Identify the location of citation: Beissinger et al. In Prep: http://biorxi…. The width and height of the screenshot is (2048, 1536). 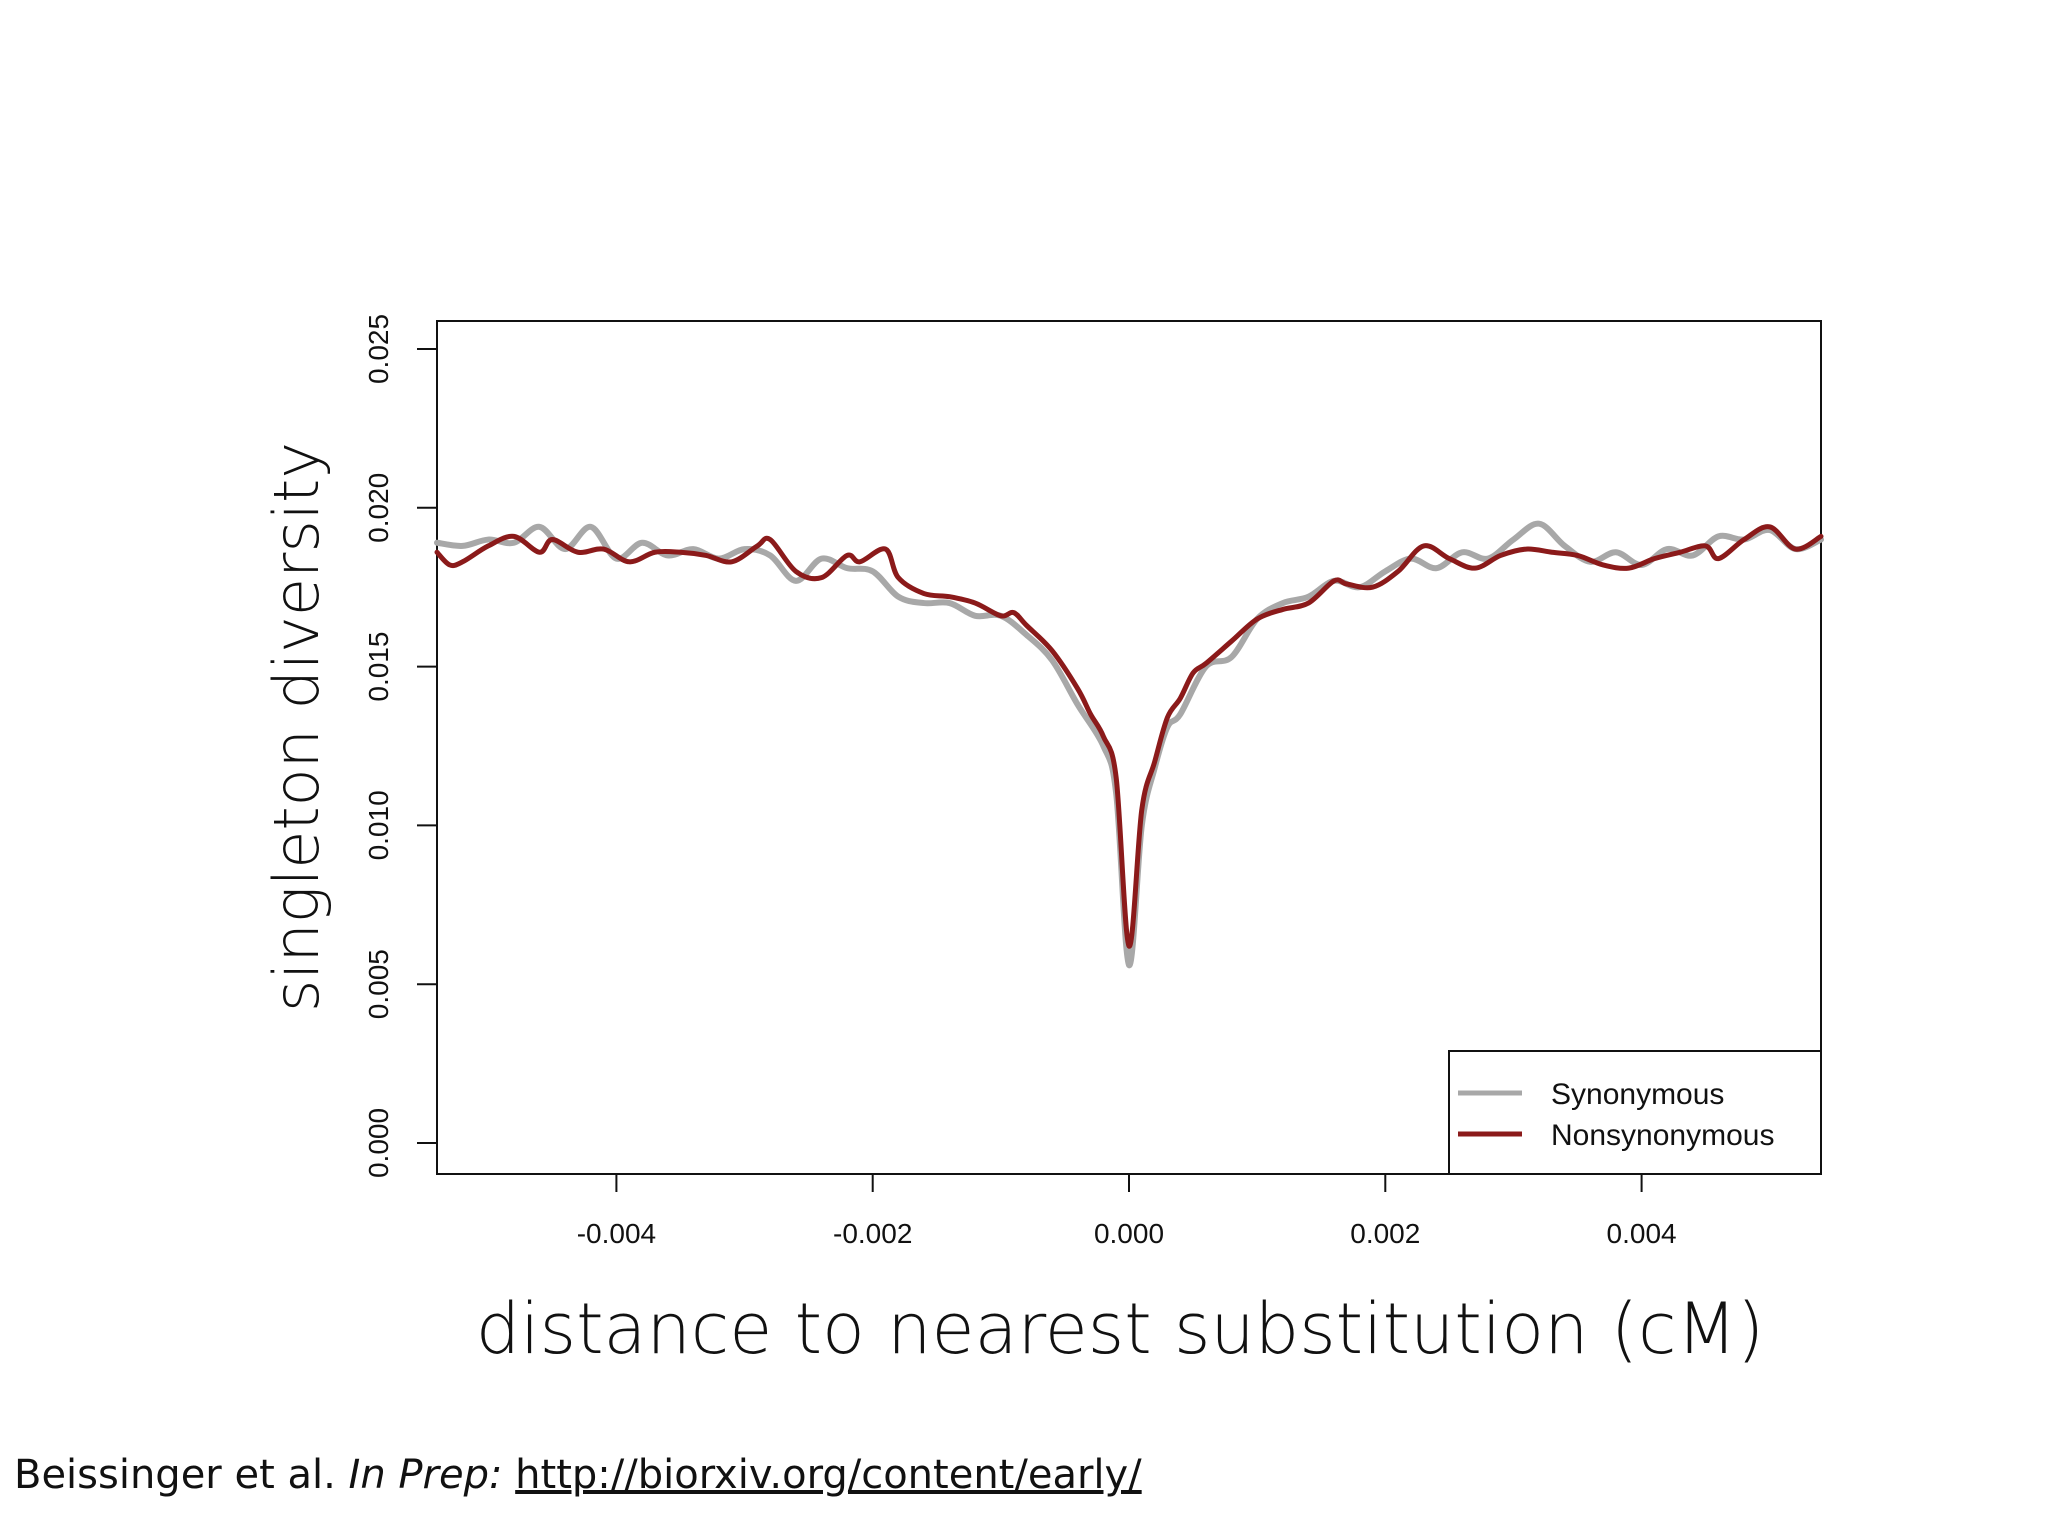
(578, 1475).